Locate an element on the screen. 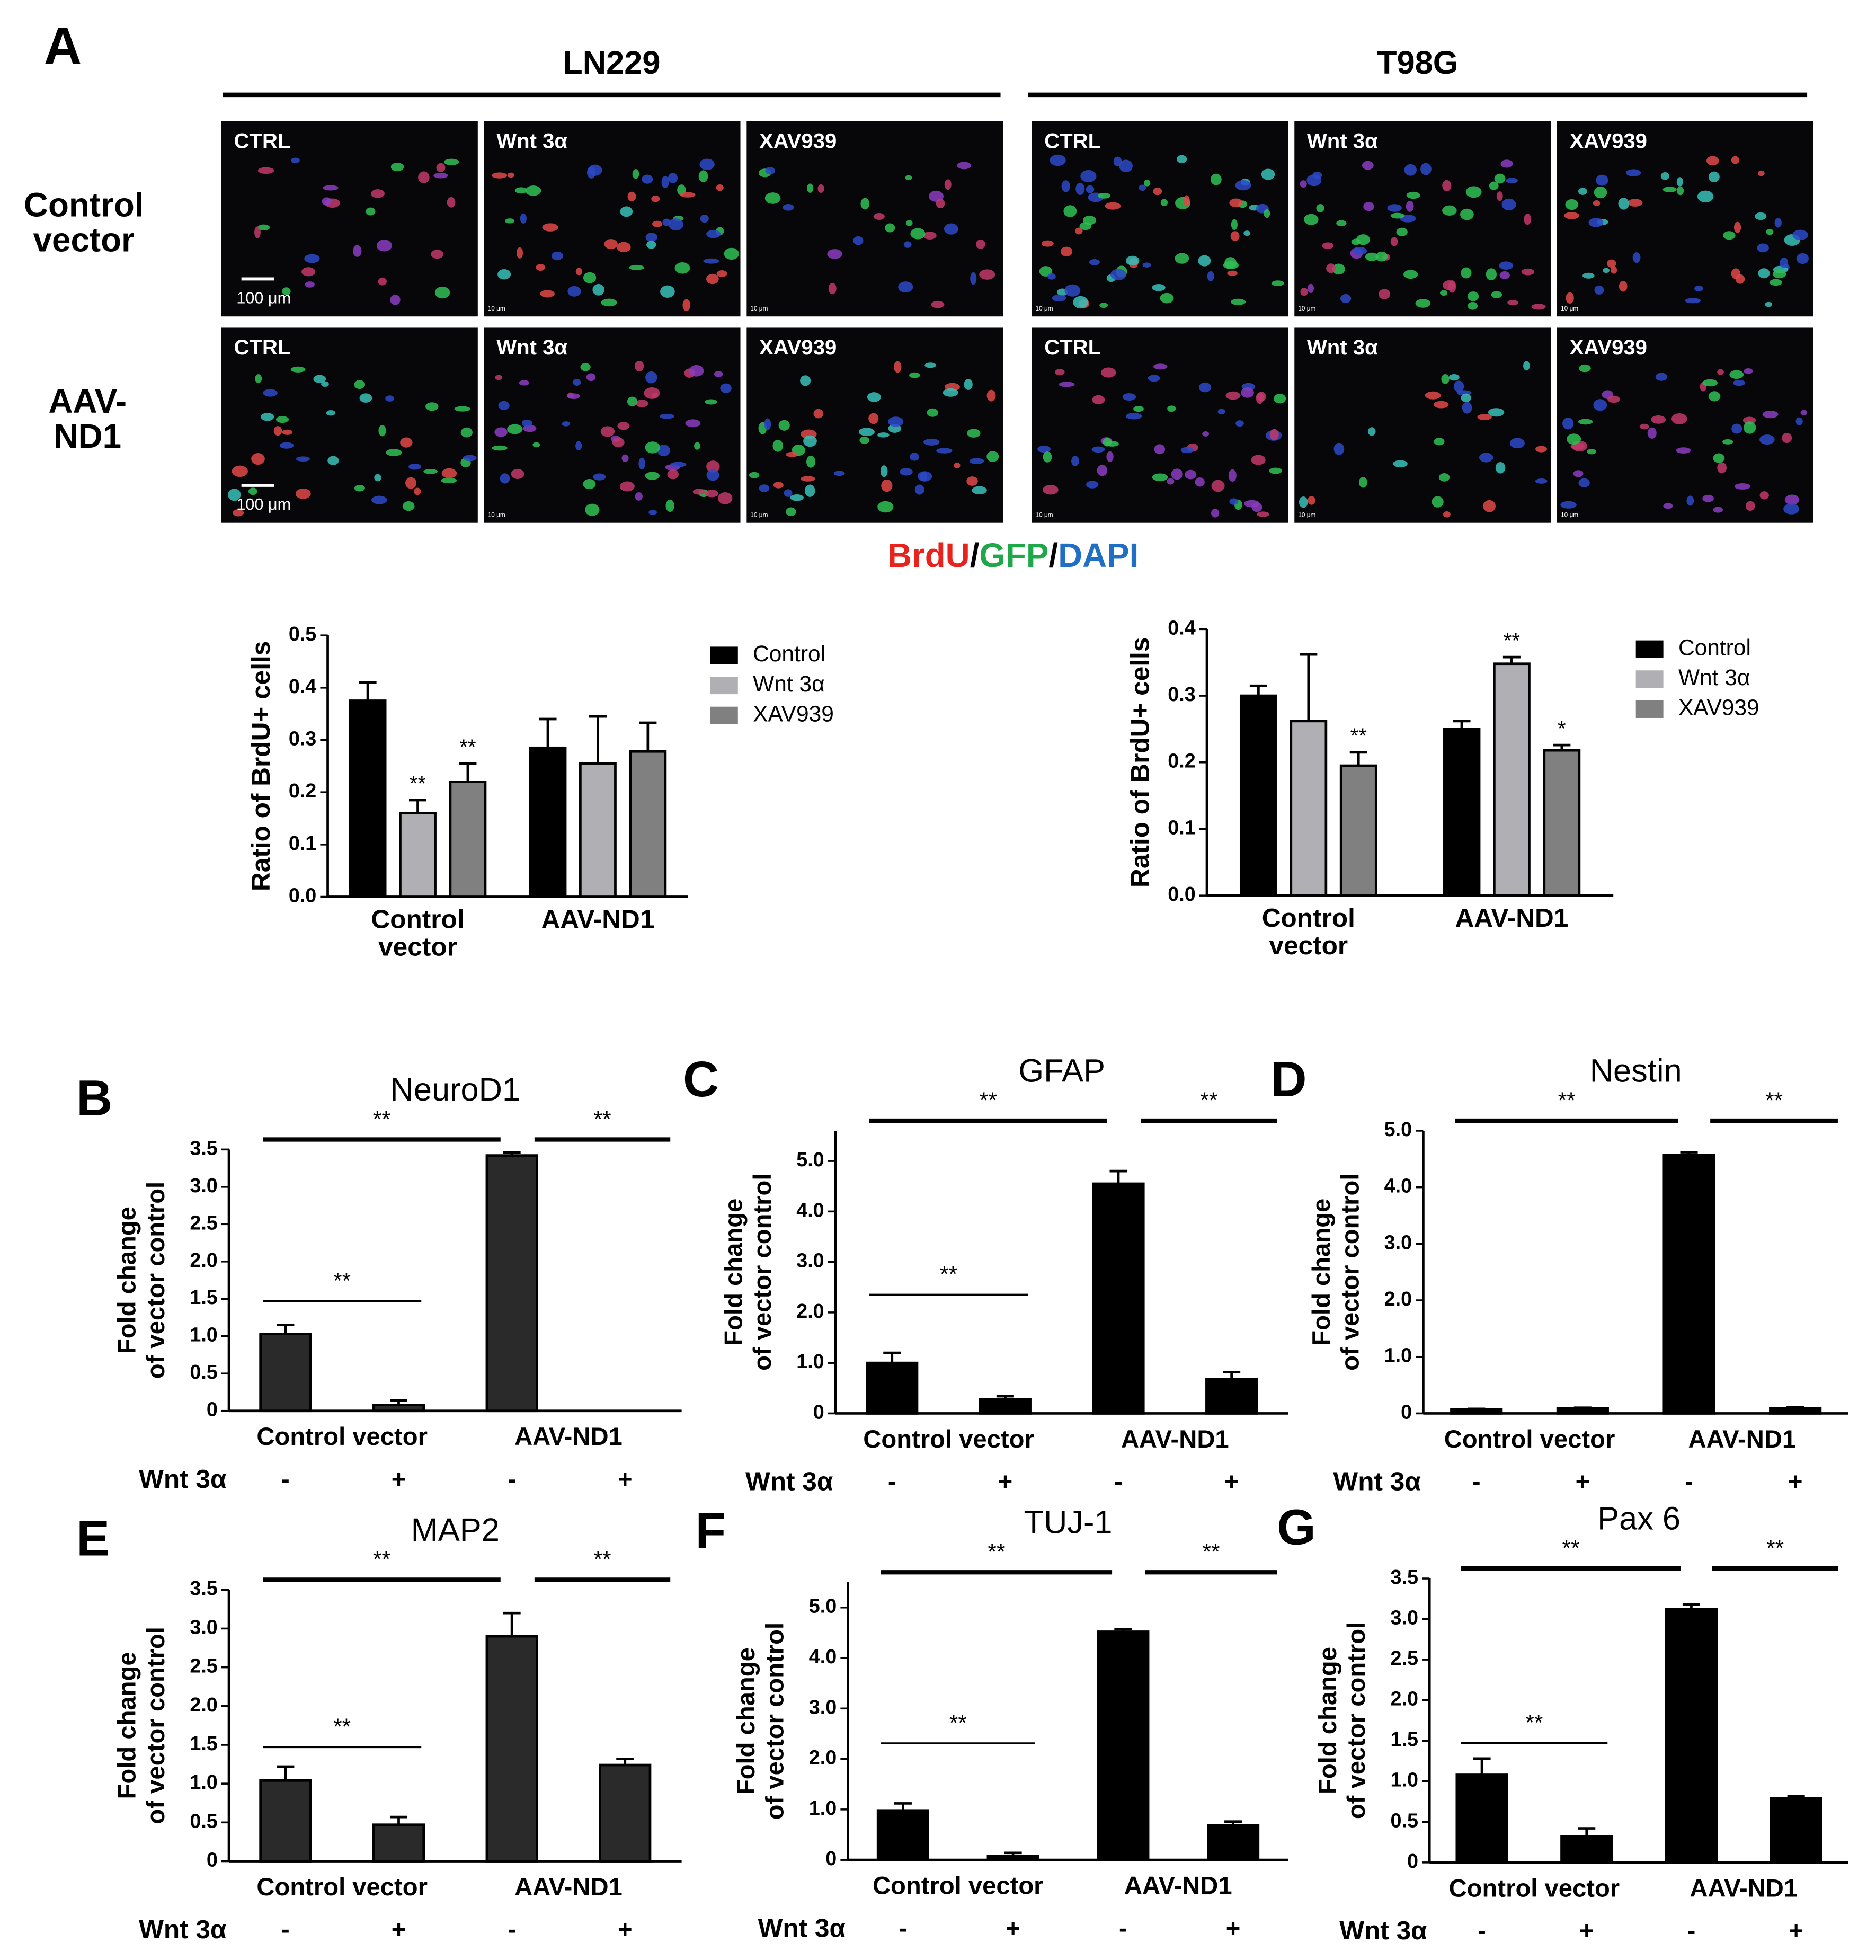 The width and height of the screenshot is (1876, 1960). y-tick-label: 1.5 is located at coordinates (203, 1298).